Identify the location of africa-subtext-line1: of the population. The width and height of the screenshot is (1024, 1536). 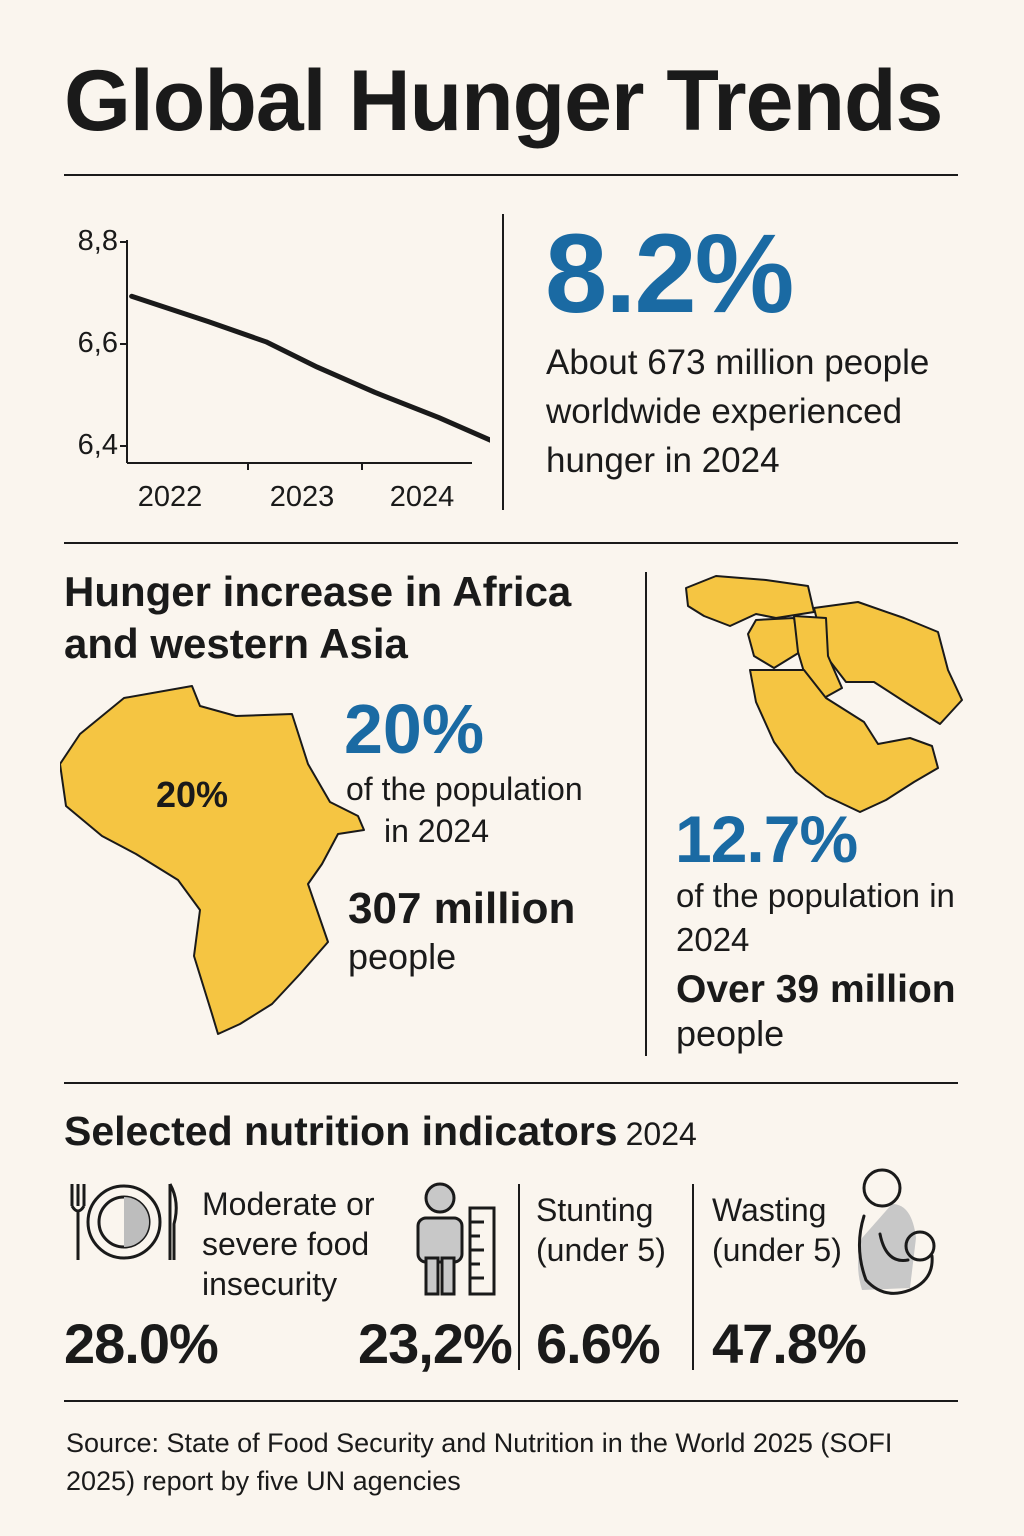
(464, 789).